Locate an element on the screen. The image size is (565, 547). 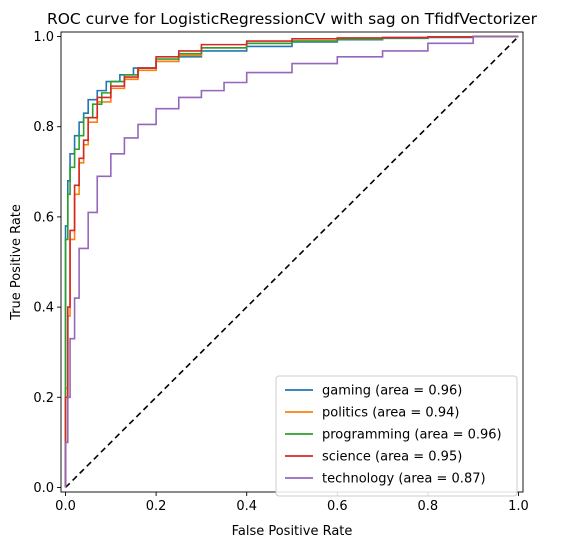
legend-label: politics (area = 0.94) is located at coordinates (390, 413).